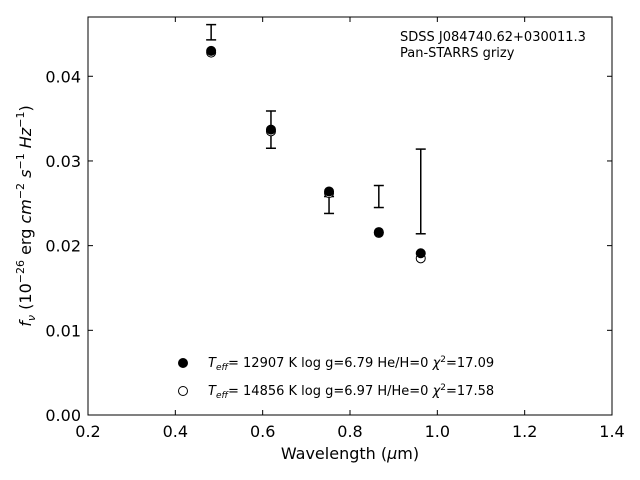 Image resolution: width=640 pixels, height=480 pixels. I want to click on legend-marker-open, so click(183, 391).